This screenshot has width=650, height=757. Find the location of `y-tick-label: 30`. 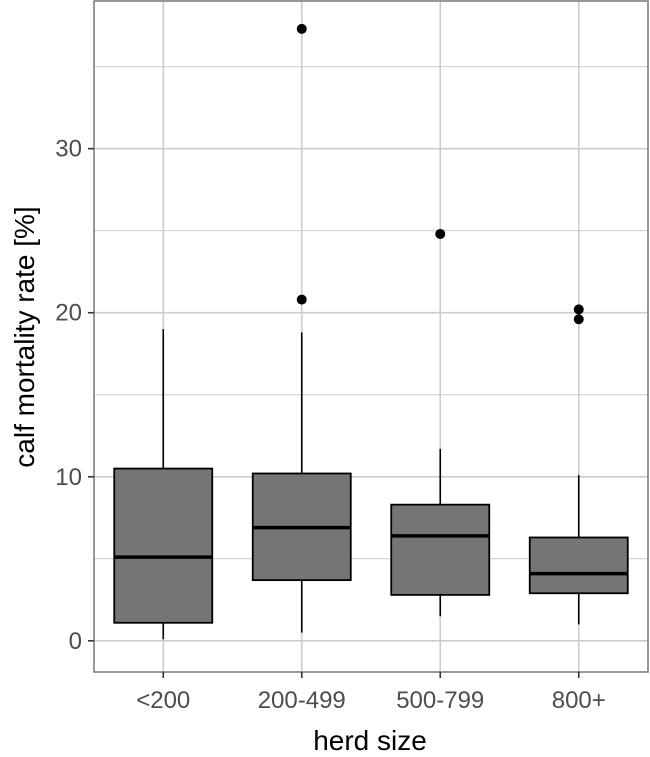

y-tick-label: 30 is located at coordinates (68, 149).